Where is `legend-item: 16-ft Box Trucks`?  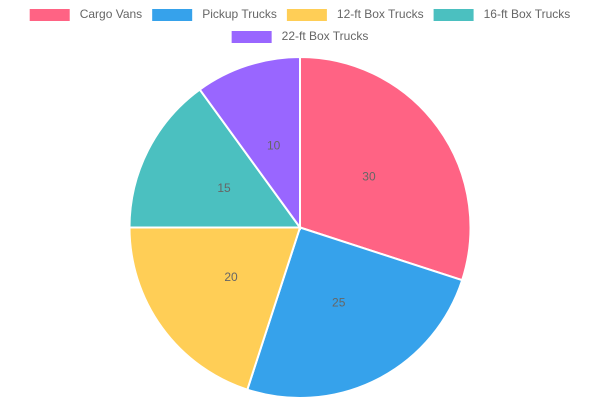 legend-item: 16-ft Box Trucks is located at coordinates (502, 14).